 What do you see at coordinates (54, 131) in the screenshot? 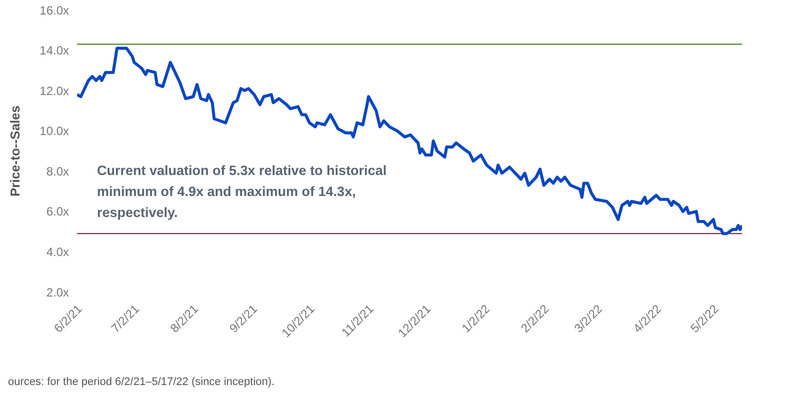
I see `y-tick-label: 10.0x` at bounding box center [54, 131].